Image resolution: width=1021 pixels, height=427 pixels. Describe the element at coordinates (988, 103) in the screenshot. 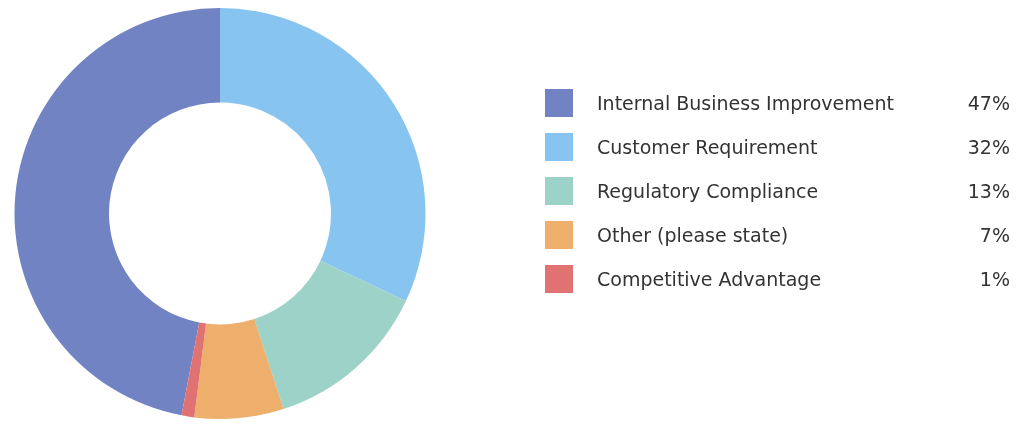

I see `data-label: 47%` at that location.